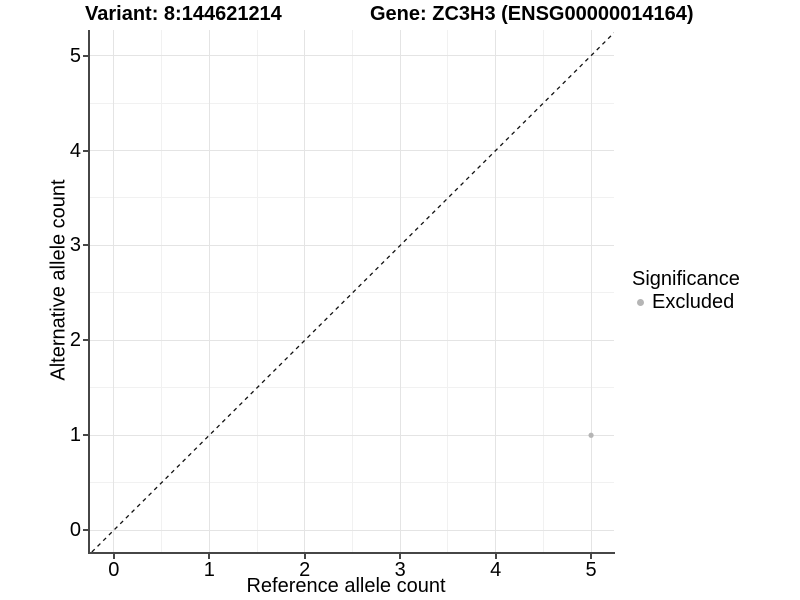 The width and height of the screenshot is (800, 600). What do you see at coordinates (400, 570) in the screenshot?
I see `x-tick-label: 3` at bounding box center [400, 570].